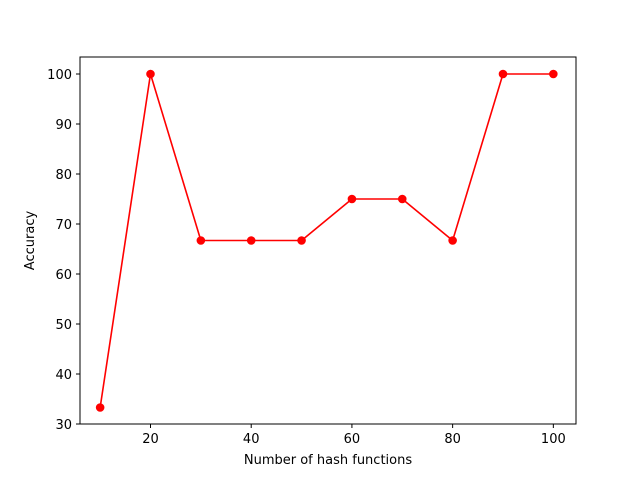 This screenshot has height=480, width=640. What do you see at coordinates (63, 325) in the screenshot?
I see `y-tick-label: 50` at bounding box center [63, 325].